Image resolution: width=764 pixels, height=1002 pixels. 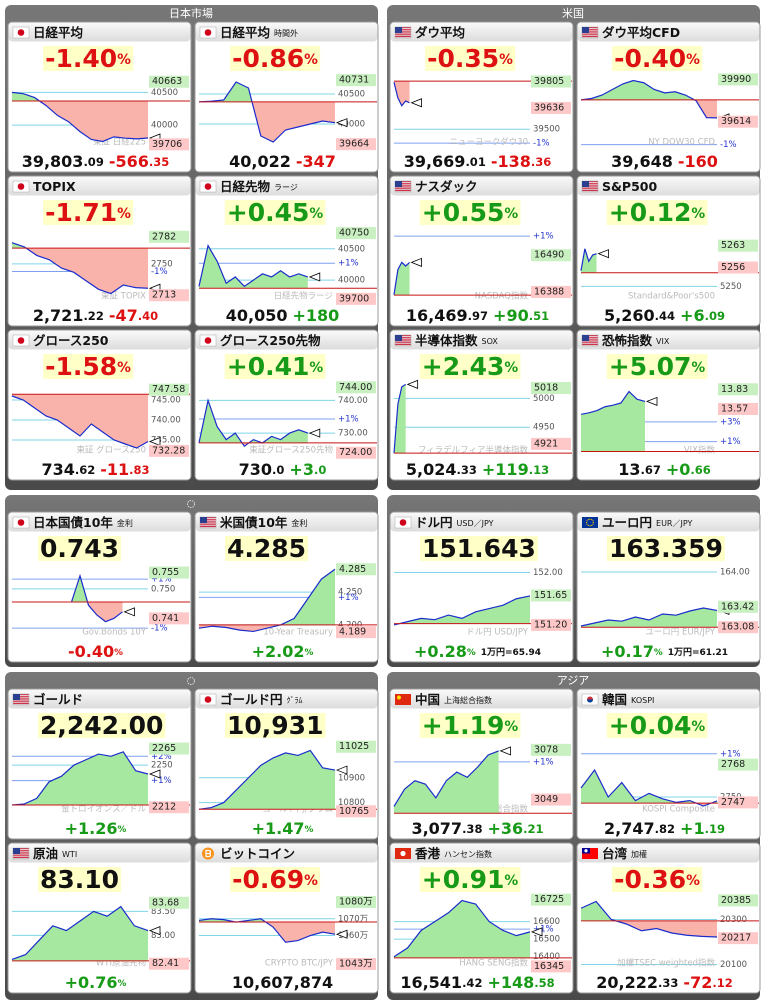 What do you see at coordinates (550, 595) in the screenshot?
I see `high-label: 151.65` at bounding box center [550, 595].